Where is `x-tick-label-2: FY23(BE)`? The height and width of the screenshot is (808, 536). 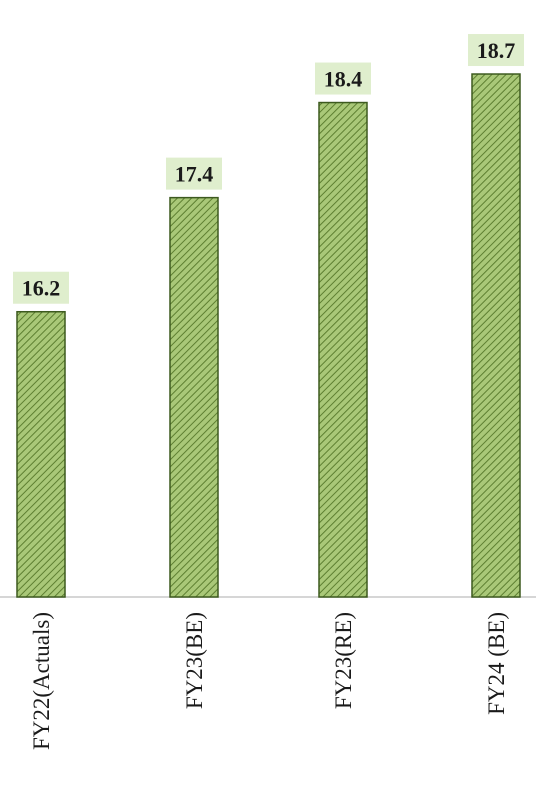 x-tick-label-2: FY23(BE) is located at coordinates (194, 660).